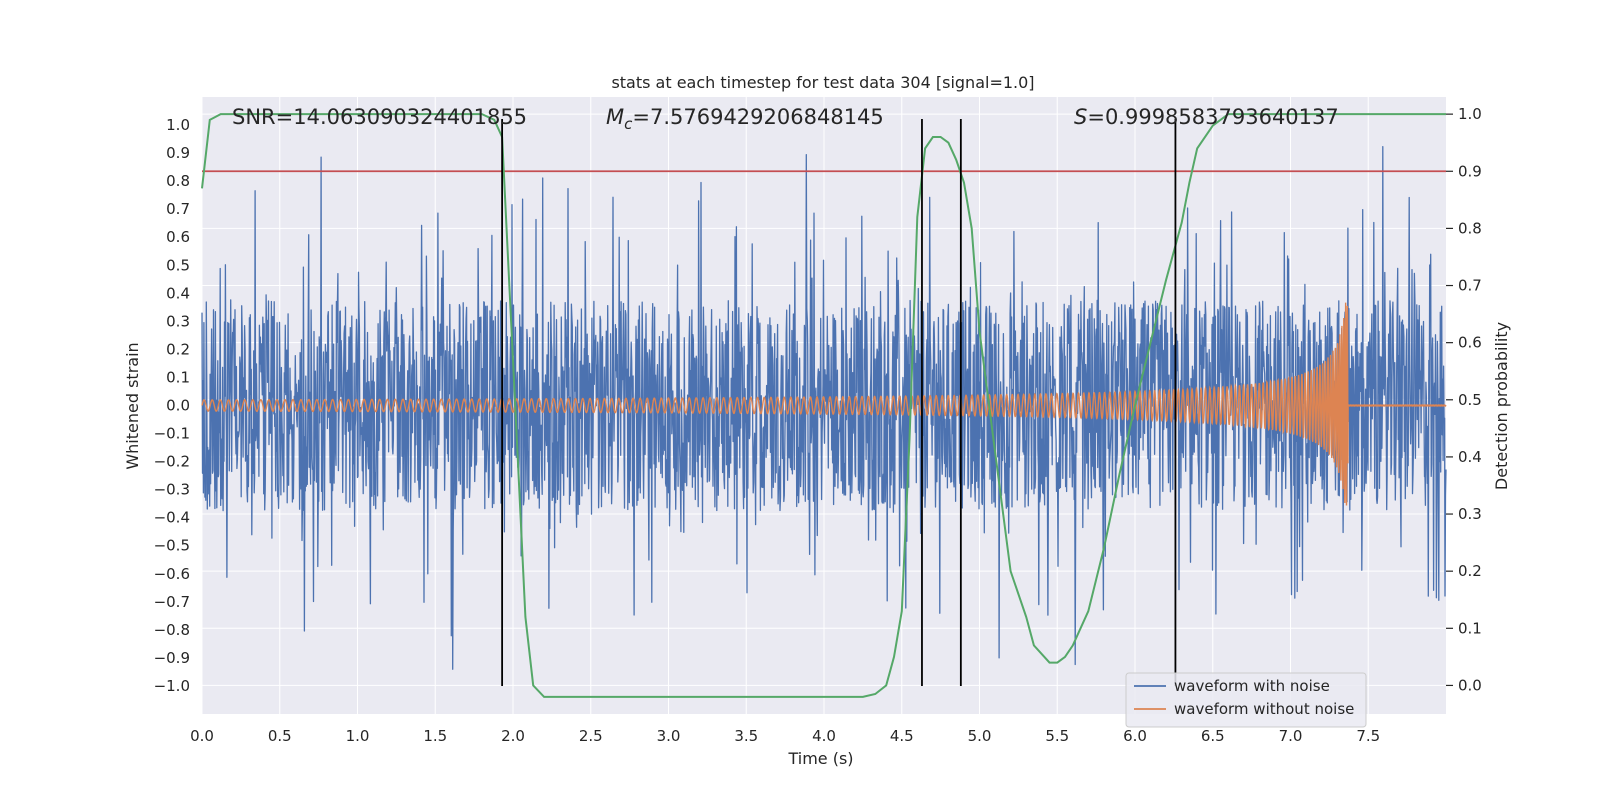 The image size is (1600, 800). What do you see at coordinates (1470, 628) in the screenshot?
I see `y-right-tick-label: 0.1` at bounding box center [1470, 628].